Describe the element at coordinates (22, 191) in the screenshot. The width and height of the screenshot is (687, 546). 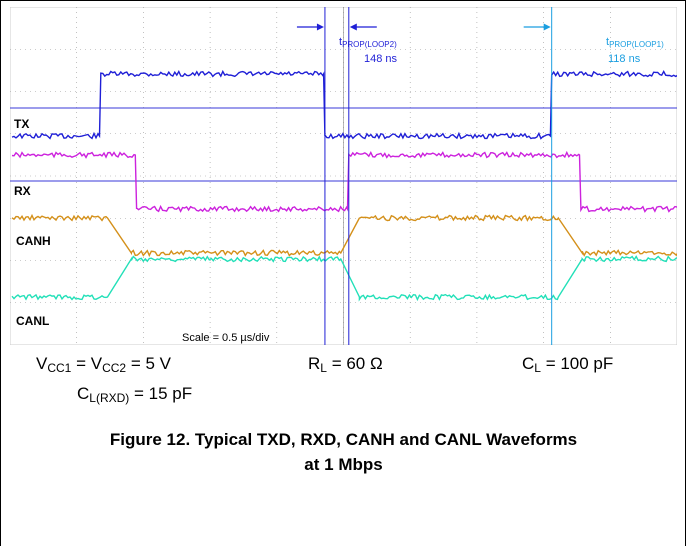
I see `series-label-rx: RX` at that location.